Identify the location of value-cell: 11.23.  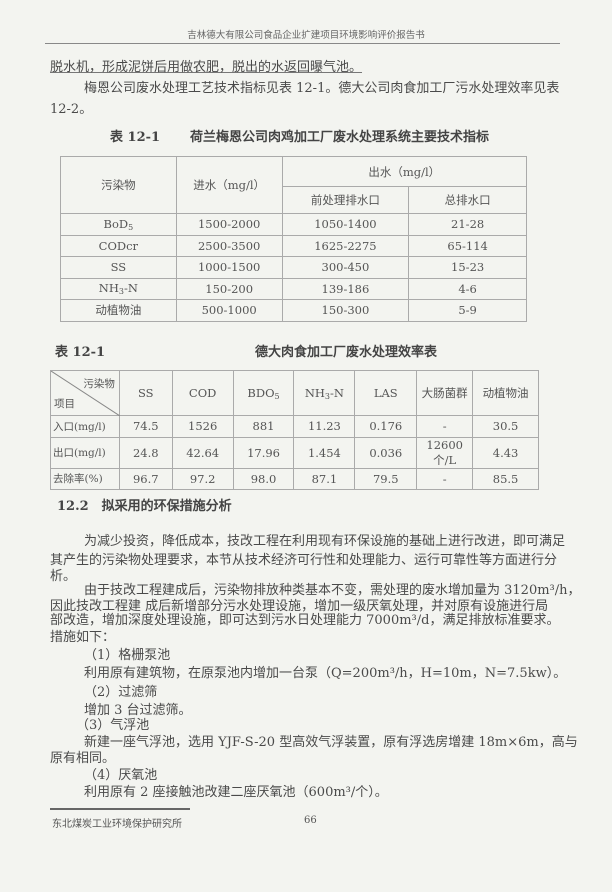
(324, 426).